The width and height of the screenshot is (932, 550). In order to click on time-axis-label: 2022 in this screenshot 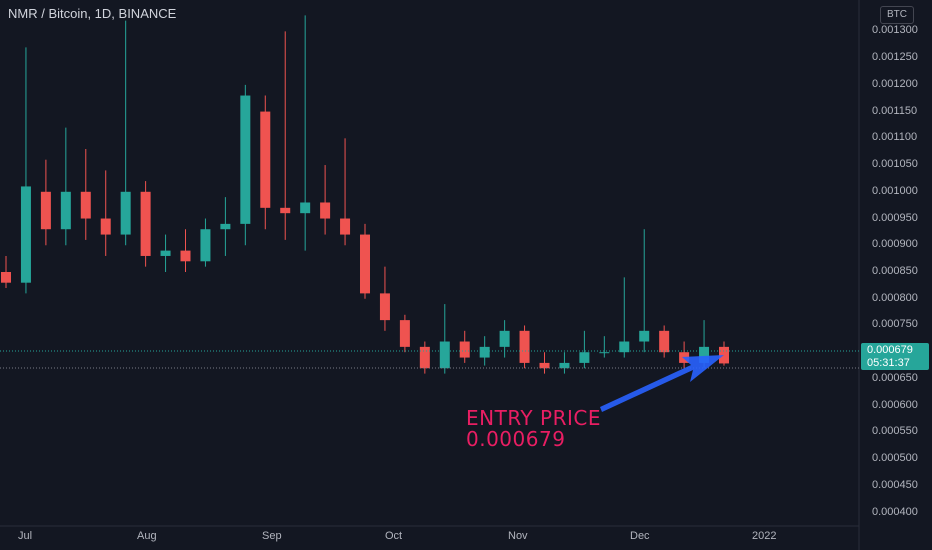, I will do `click(764, 536)`.